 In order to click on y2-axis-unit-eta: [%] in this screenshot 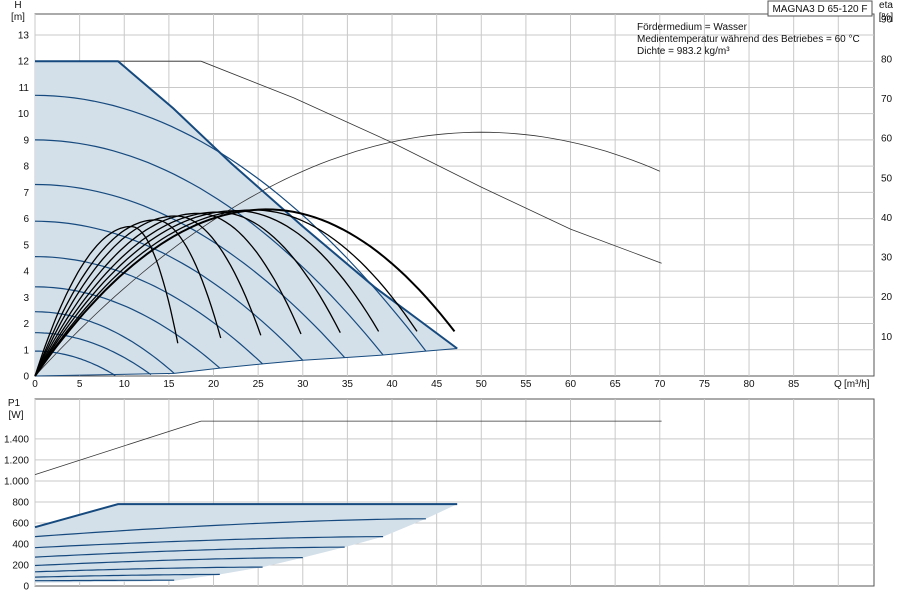, I will do `click(886, 17)`.